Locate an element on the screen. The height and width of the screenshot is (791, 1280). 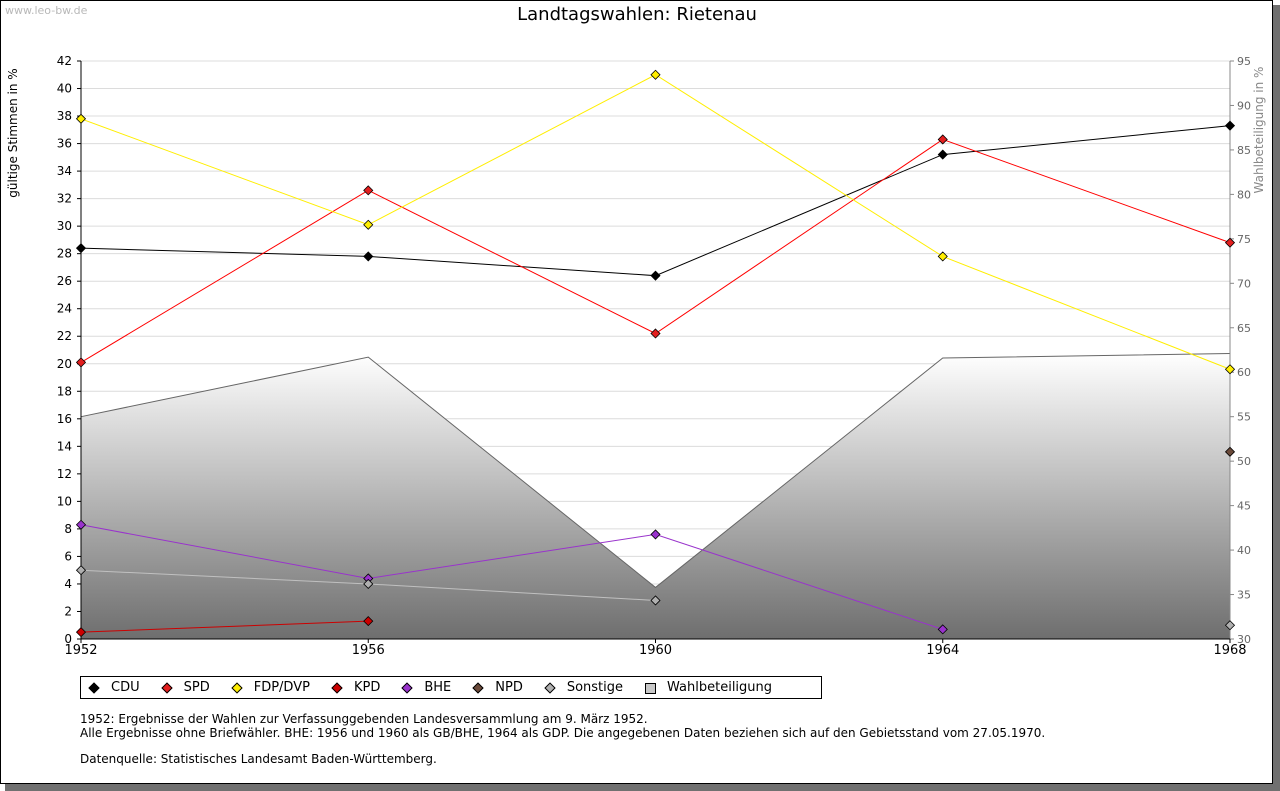
marker-spd-1960 is located at coordinates (655, 333).